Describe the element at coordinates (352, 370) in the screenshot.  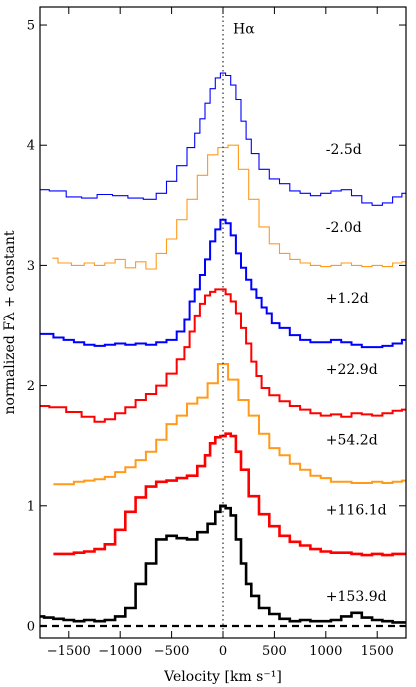
I see `label-22-9d: +22.9d` at that location.